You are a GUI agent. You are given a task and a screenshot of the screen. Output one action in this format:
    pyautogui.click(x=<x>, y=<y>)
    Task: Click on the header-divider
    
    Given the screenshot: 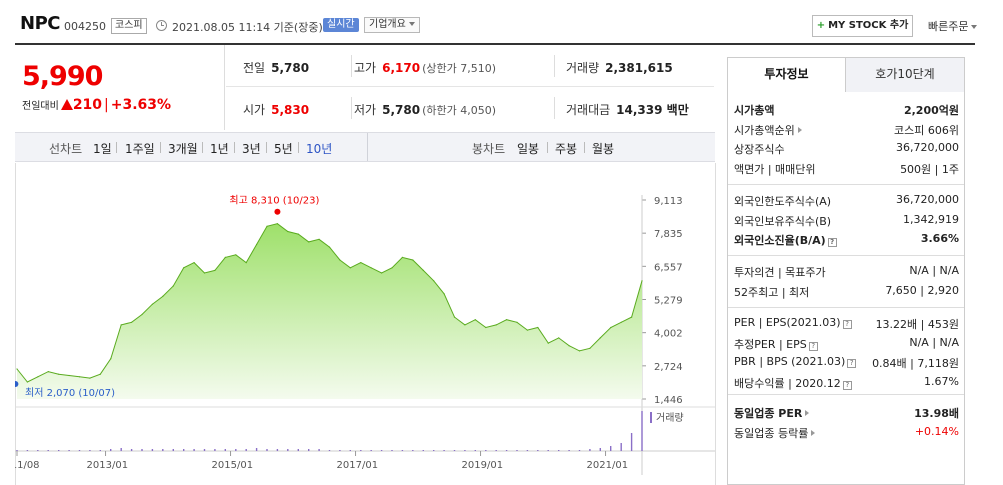 What is the action you would take?
    pyautogui.click(x=495, y=44)
    